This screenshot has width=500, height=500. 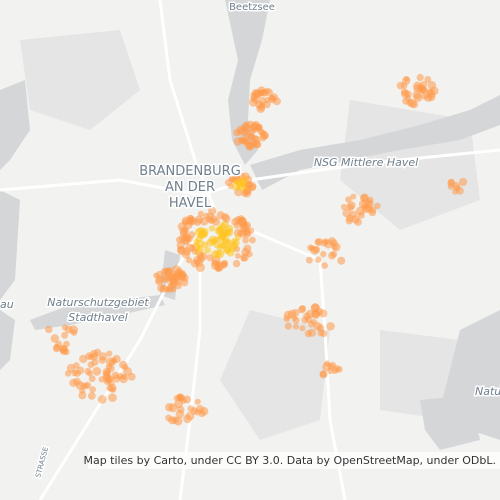 What do you see at coordinates (98, 302) in the screenshot?
I see `reserve-label: Naturschutzgebiet` at bounding box center [98, 302].